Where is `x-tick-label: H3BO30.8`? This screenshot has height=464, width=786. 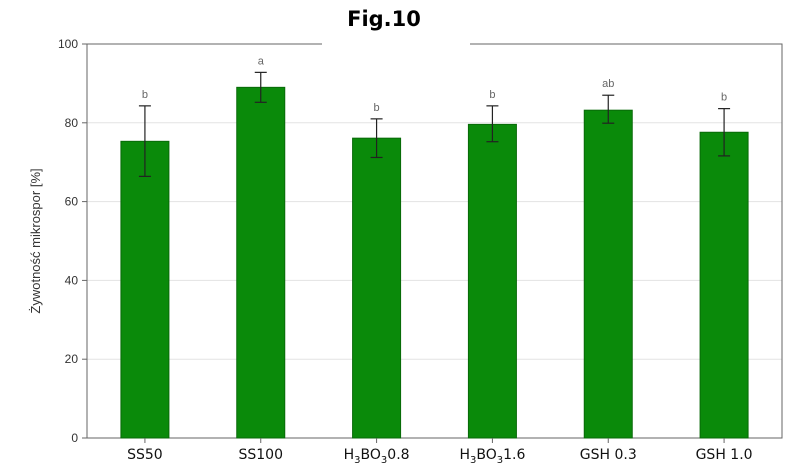 x-tick-label: H3BO30.8 is located at coordinates (377, 455).